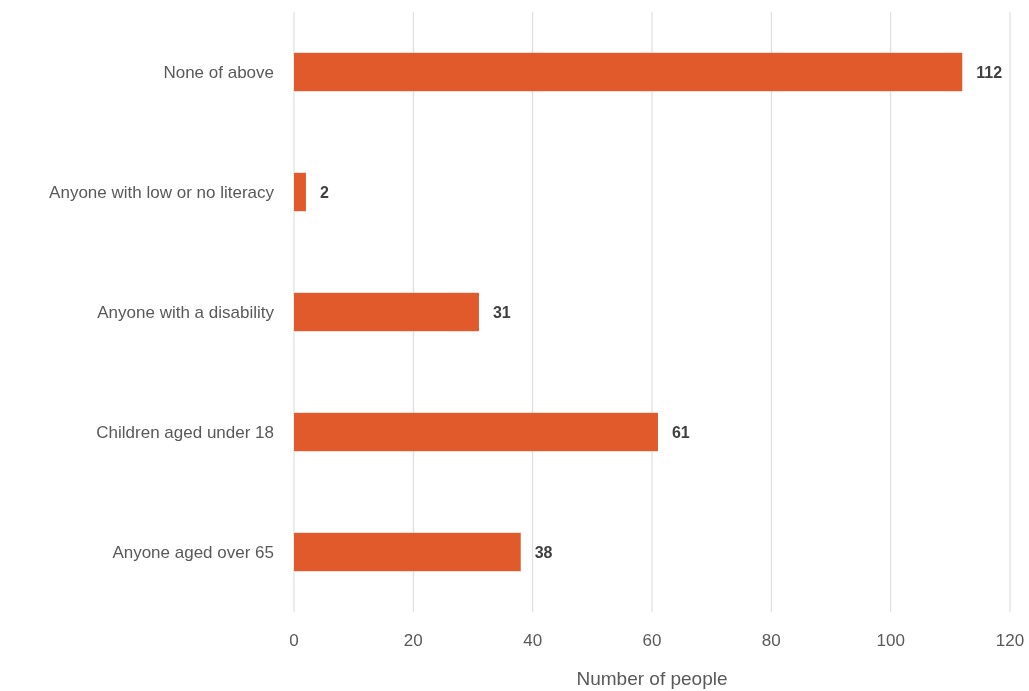 The width and height of the screenshot is (1029, 691). I want to click on y-tick-label: Anyone aged over 65, so click(193, 552).